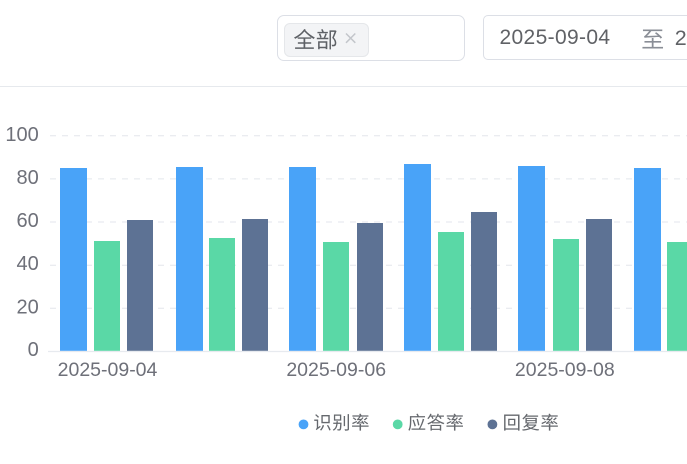  Describe the element at coordinates (565, 370) in the screenshot. I see `svg-text: 2025-09-08` at that location.